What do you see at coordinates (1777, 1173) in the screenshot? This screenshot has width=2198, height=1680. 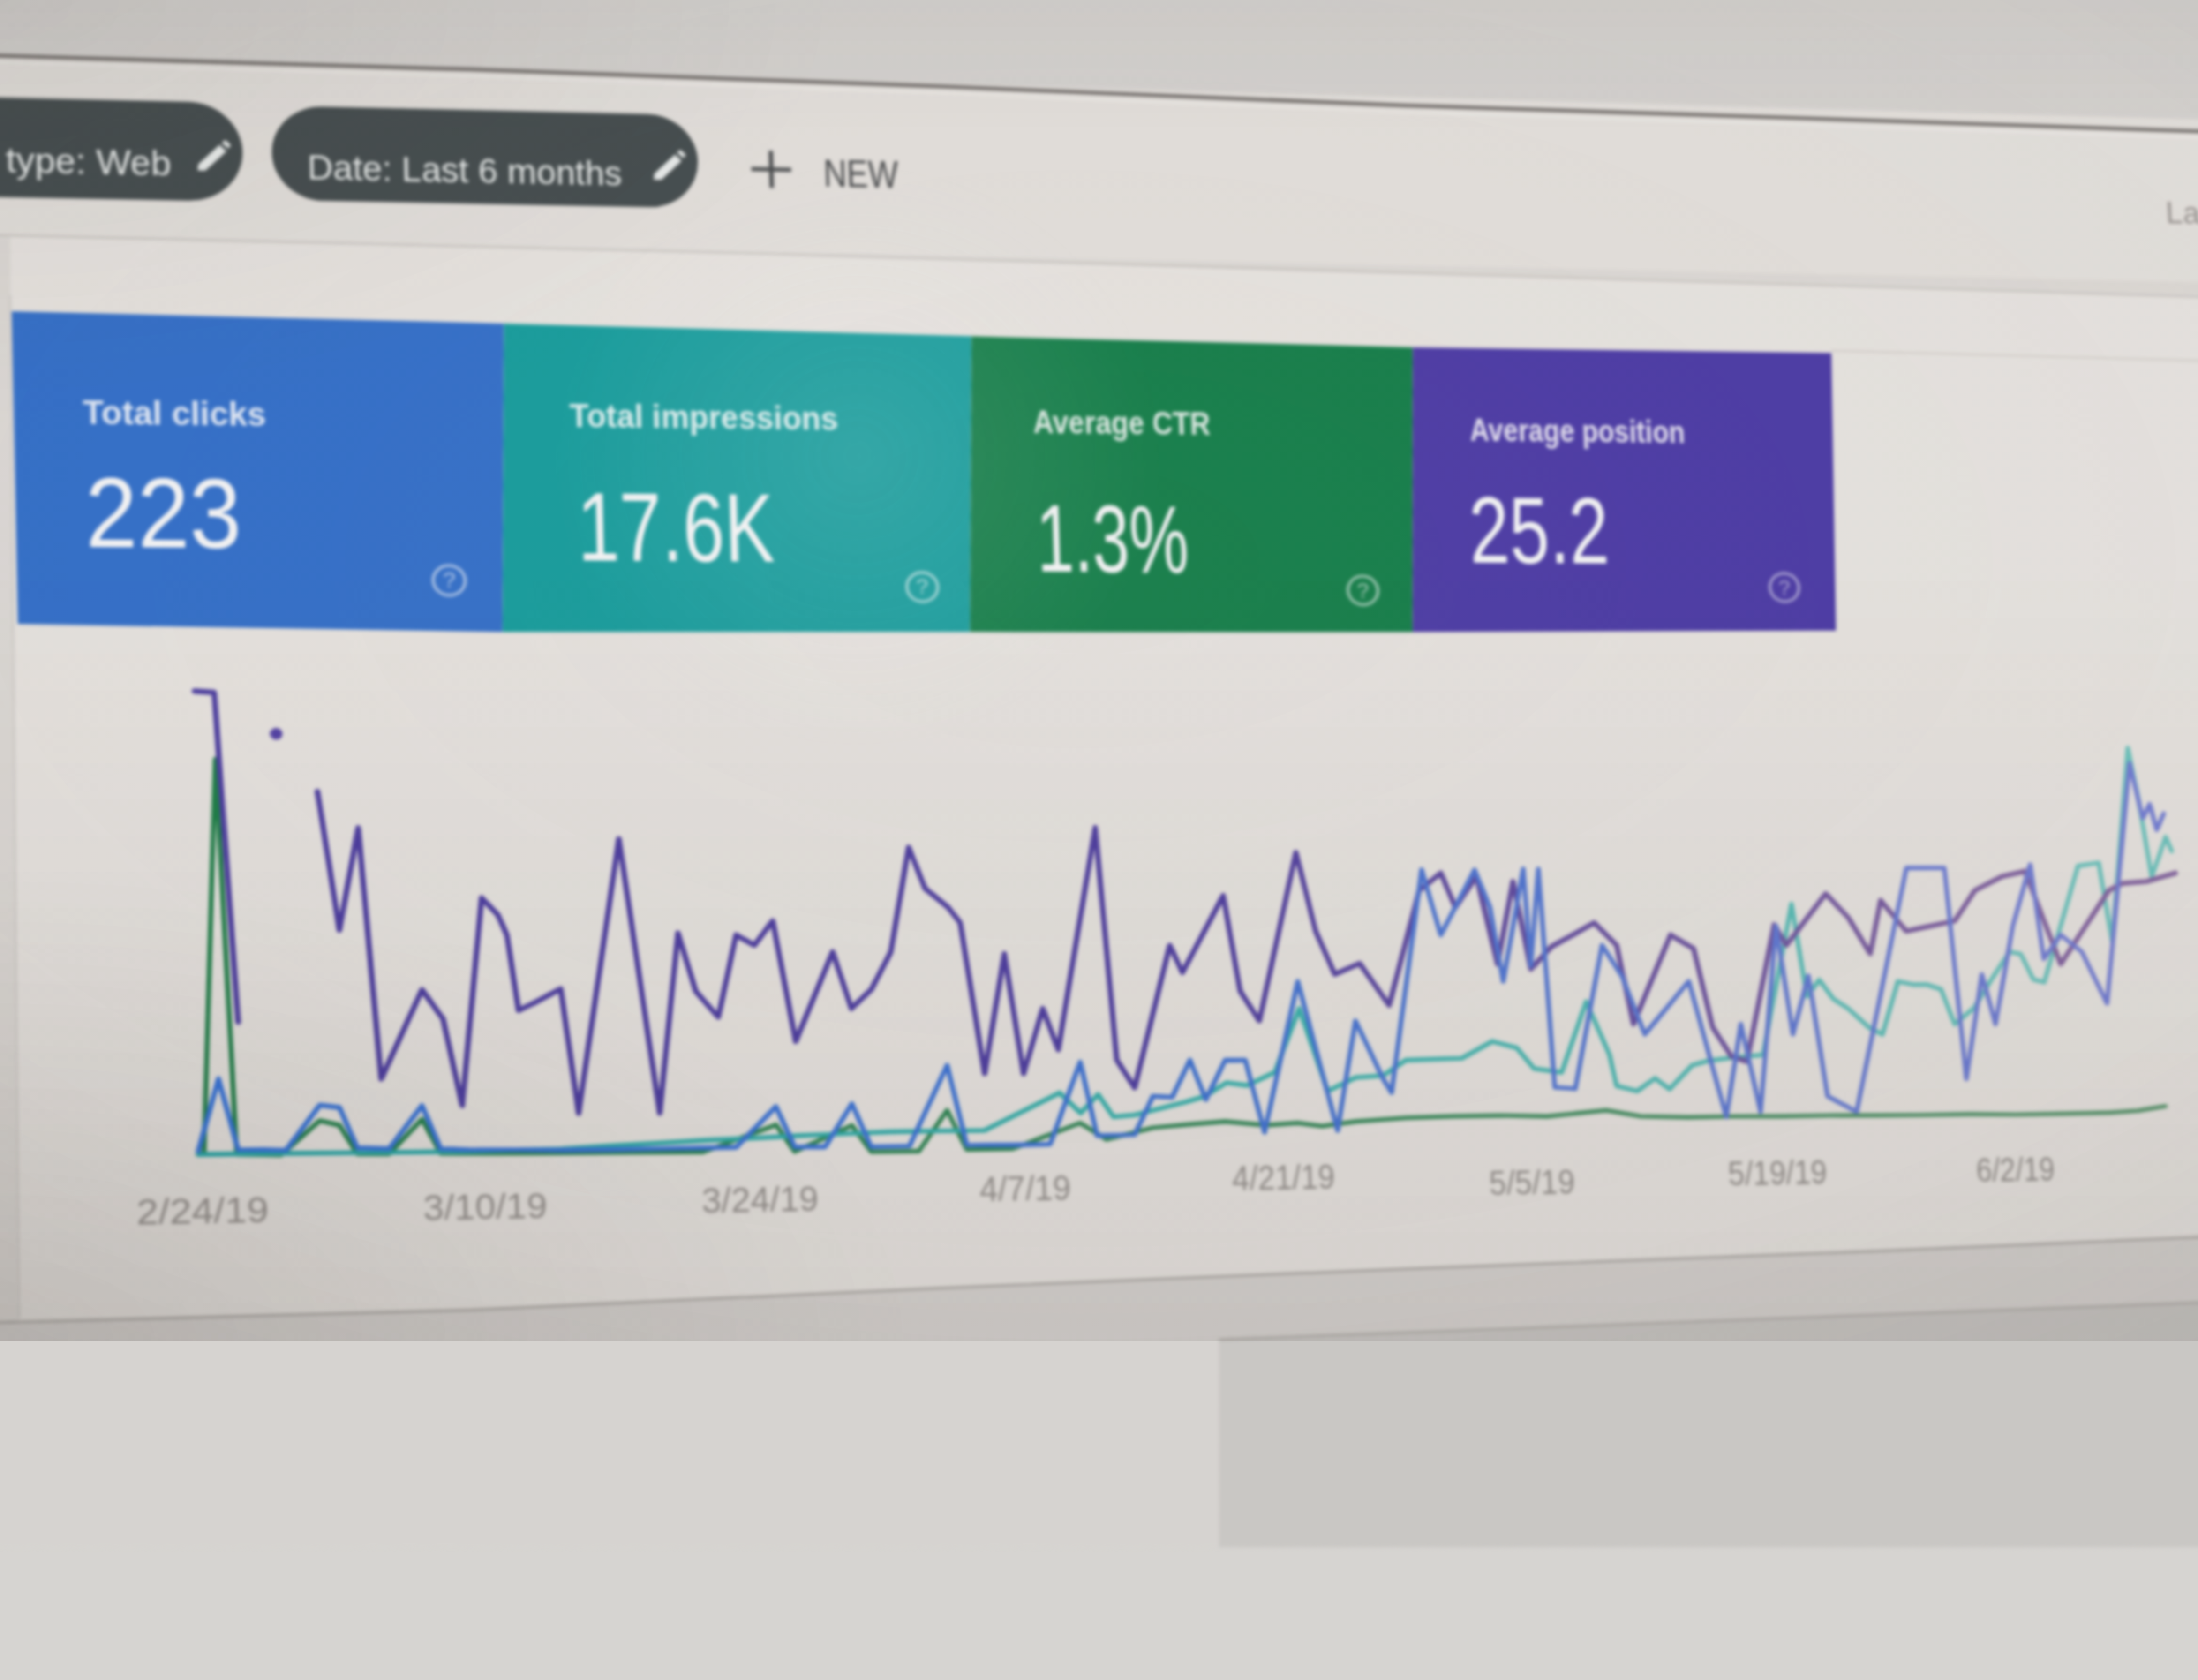 I see `svg-text: 5/19/19` at bounding box center [1777, 1173].